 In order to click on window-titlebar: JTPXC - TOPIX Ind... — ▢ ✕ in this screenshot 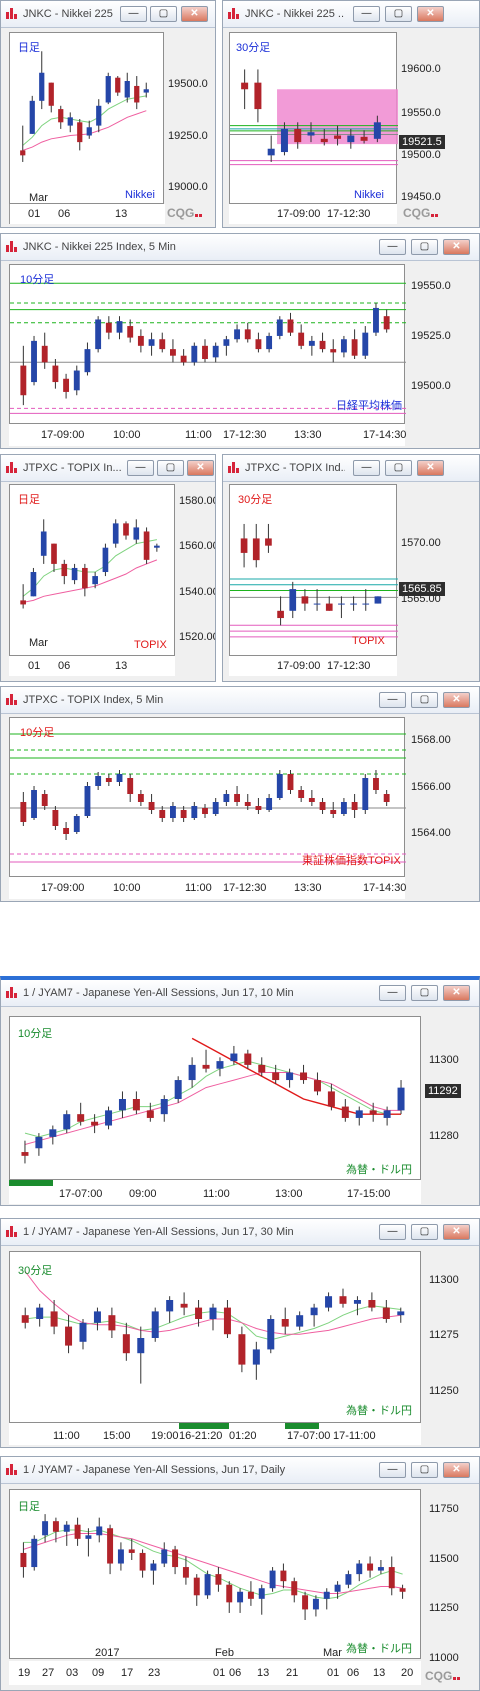, I will do `click(351, 468)`.